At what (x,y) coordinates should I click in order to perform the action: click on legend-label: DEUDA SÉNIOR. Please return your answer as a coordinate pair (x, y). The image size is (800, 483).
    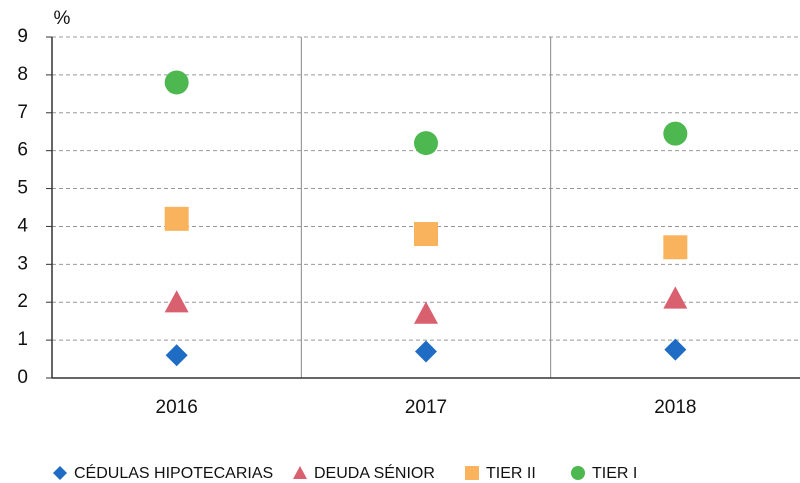
    Looking at the image, I should click on (374, 472).